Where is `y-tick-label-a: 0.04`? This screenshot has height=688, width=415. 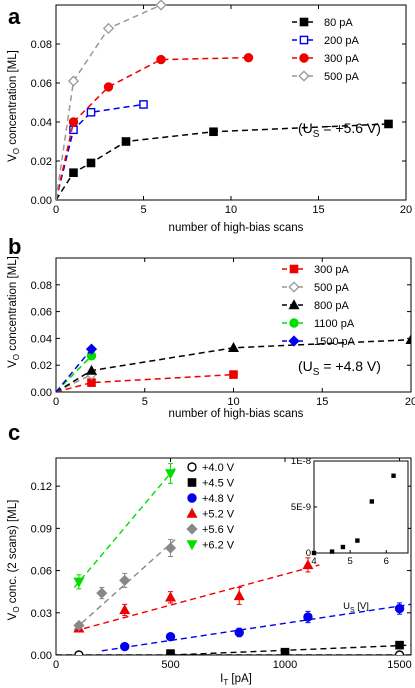 y-tick-label-a: 0.04 is located at coordinates (41, 123).